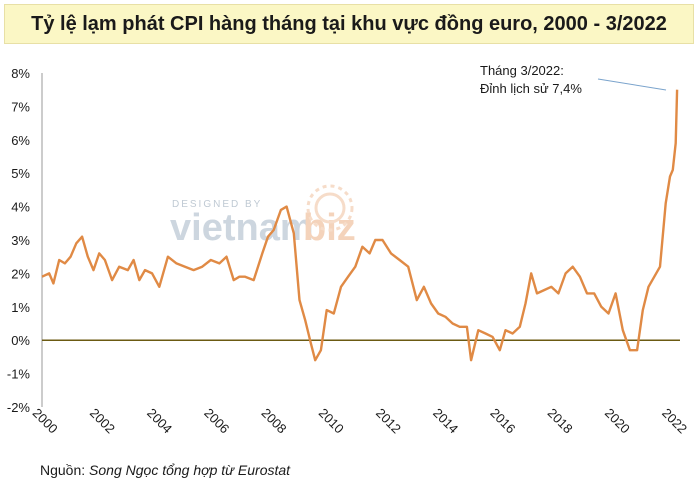 The image size is (700, 490). I want to click on y-tick-label: 5%, so click(20, 173).